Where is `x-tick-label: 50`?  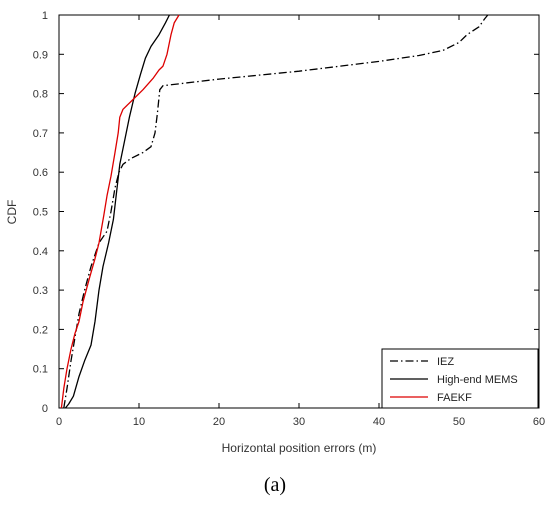 x-tick-label: 50 is located at coordinates (459, 422).